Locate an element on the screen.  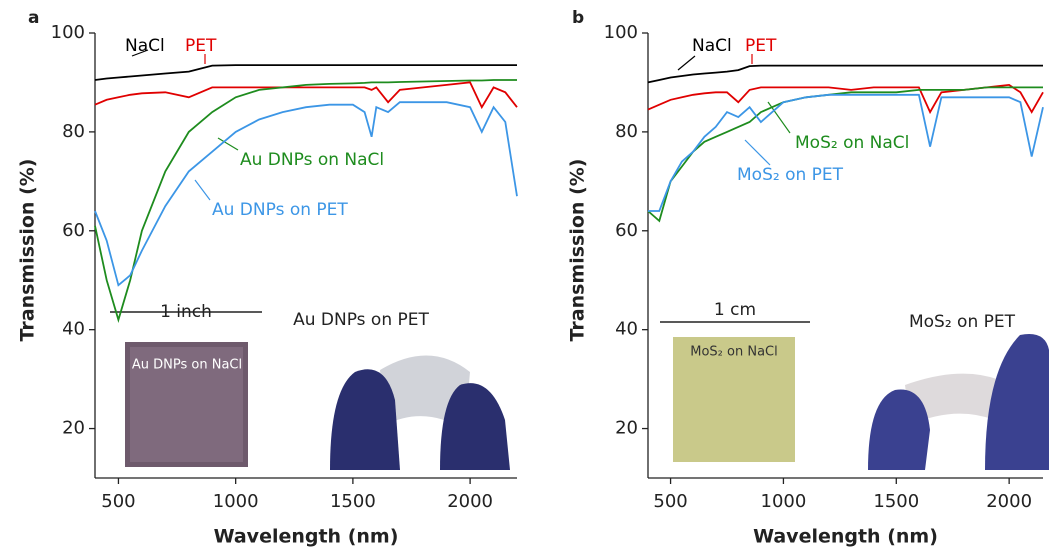
photo-film is located at coordinates (952, 399).